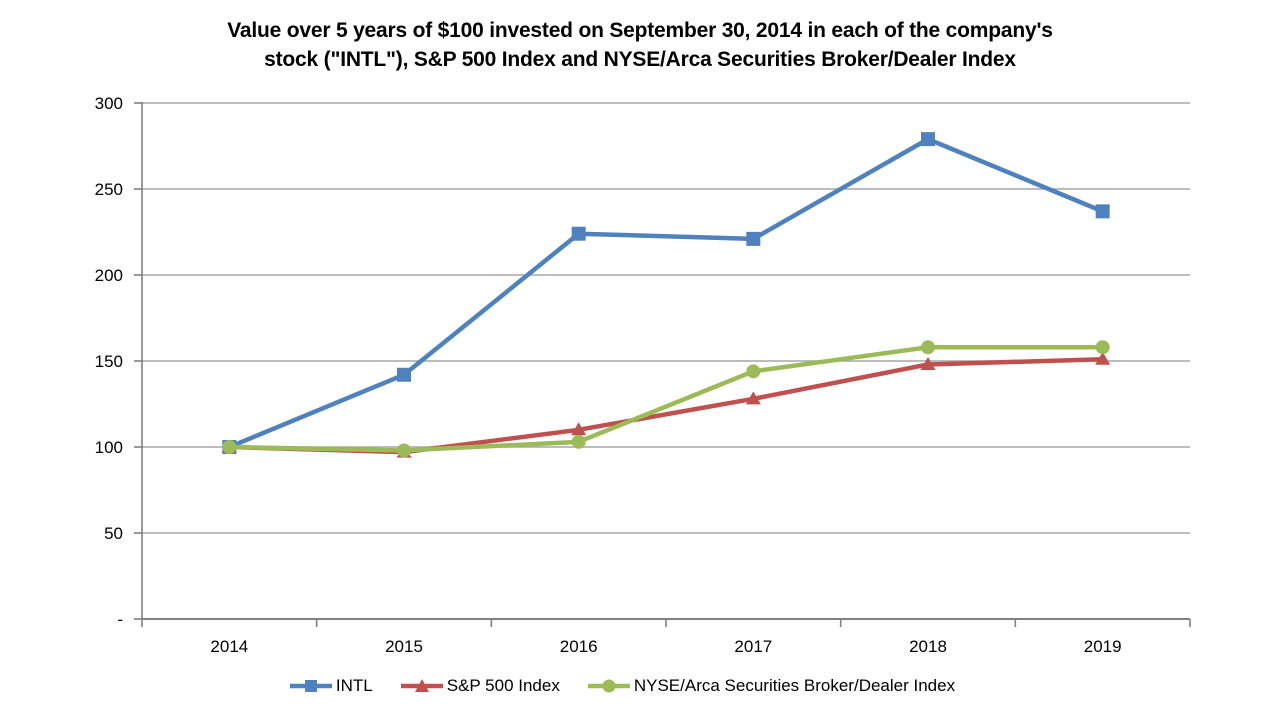 The width and height of the screenshot is (1280, 720). I want to click on x-axis-label: 2017, so click(753, 646).